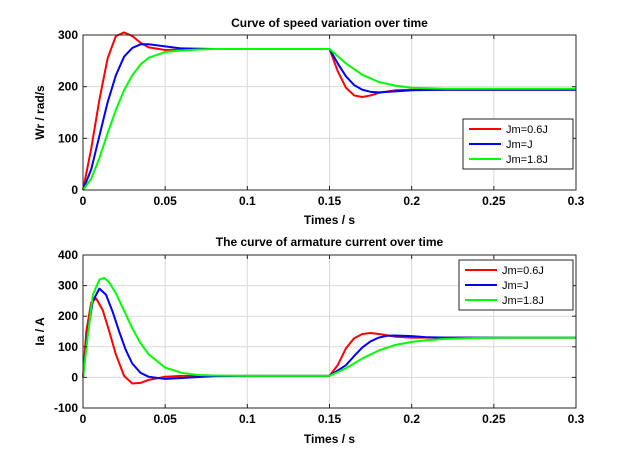 This screenshot has height=460, width=640. Describe the element at coordinates (330, 242) in the screenshot. I see `chart-title: The curve of armature current over time` at that location.